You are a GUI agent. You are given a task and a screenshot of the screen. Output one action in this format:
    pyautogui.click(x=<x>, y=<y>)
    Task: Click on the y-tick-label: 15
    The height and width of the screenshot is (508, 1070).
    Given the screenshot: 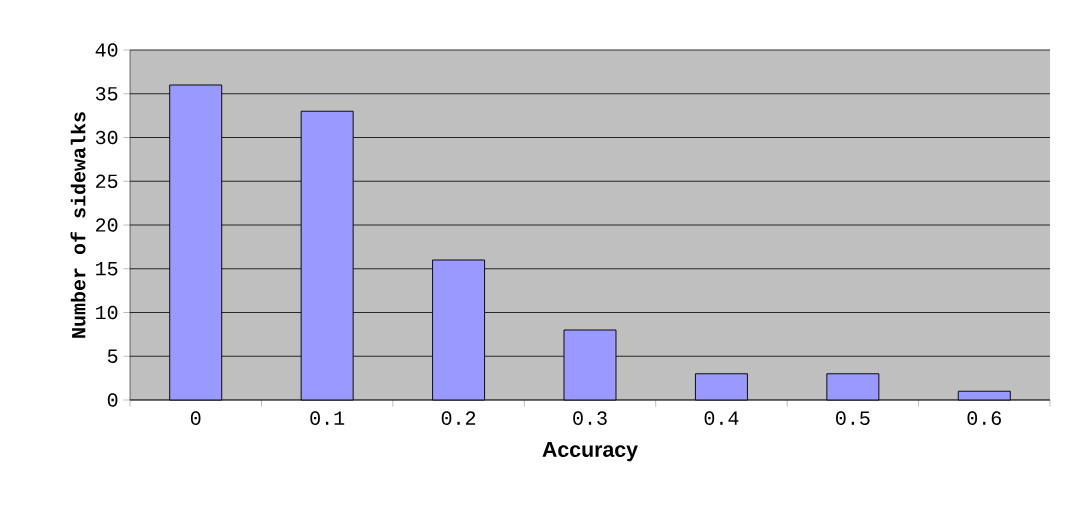 What is the action you would take?
    pyautogui.click(x=107, y=269)
    